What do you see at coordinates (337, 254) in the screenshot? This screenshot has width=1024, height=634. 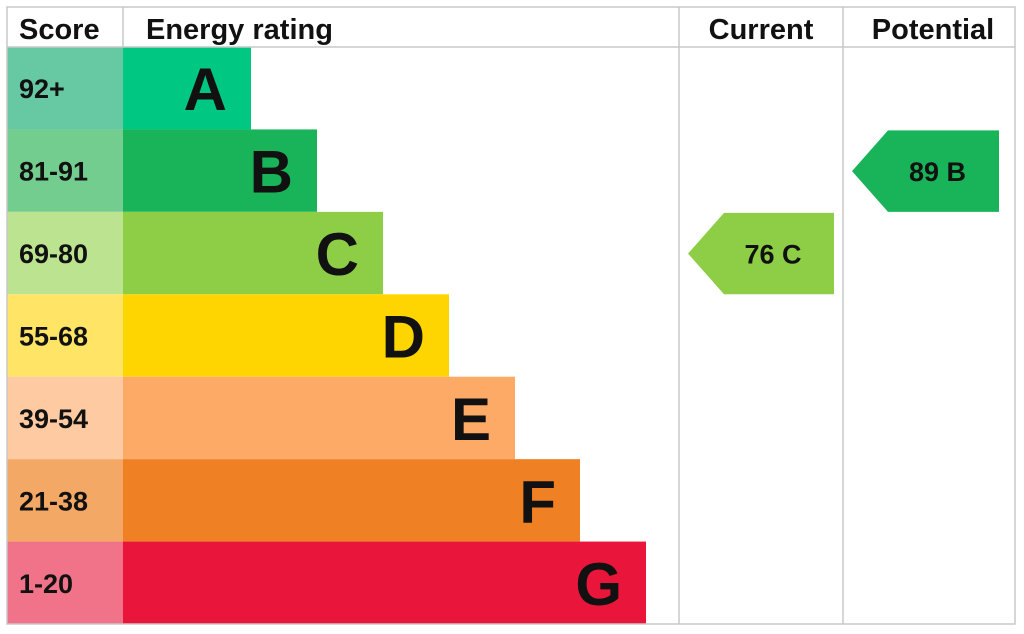 I see `rating-letter-C: C` at bounding box center [337, 254].